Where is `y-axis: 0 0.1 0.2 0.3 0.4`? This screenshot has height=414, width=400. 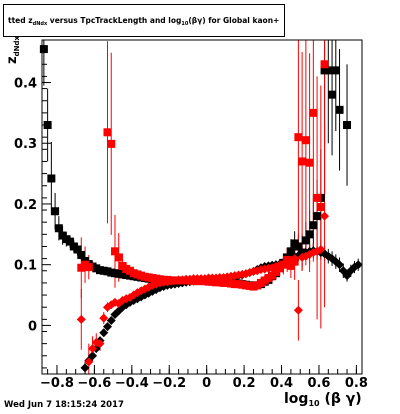
y-axis: 0 0.1 0.2 0.3 0.4 is located at coordinates (32, 210).